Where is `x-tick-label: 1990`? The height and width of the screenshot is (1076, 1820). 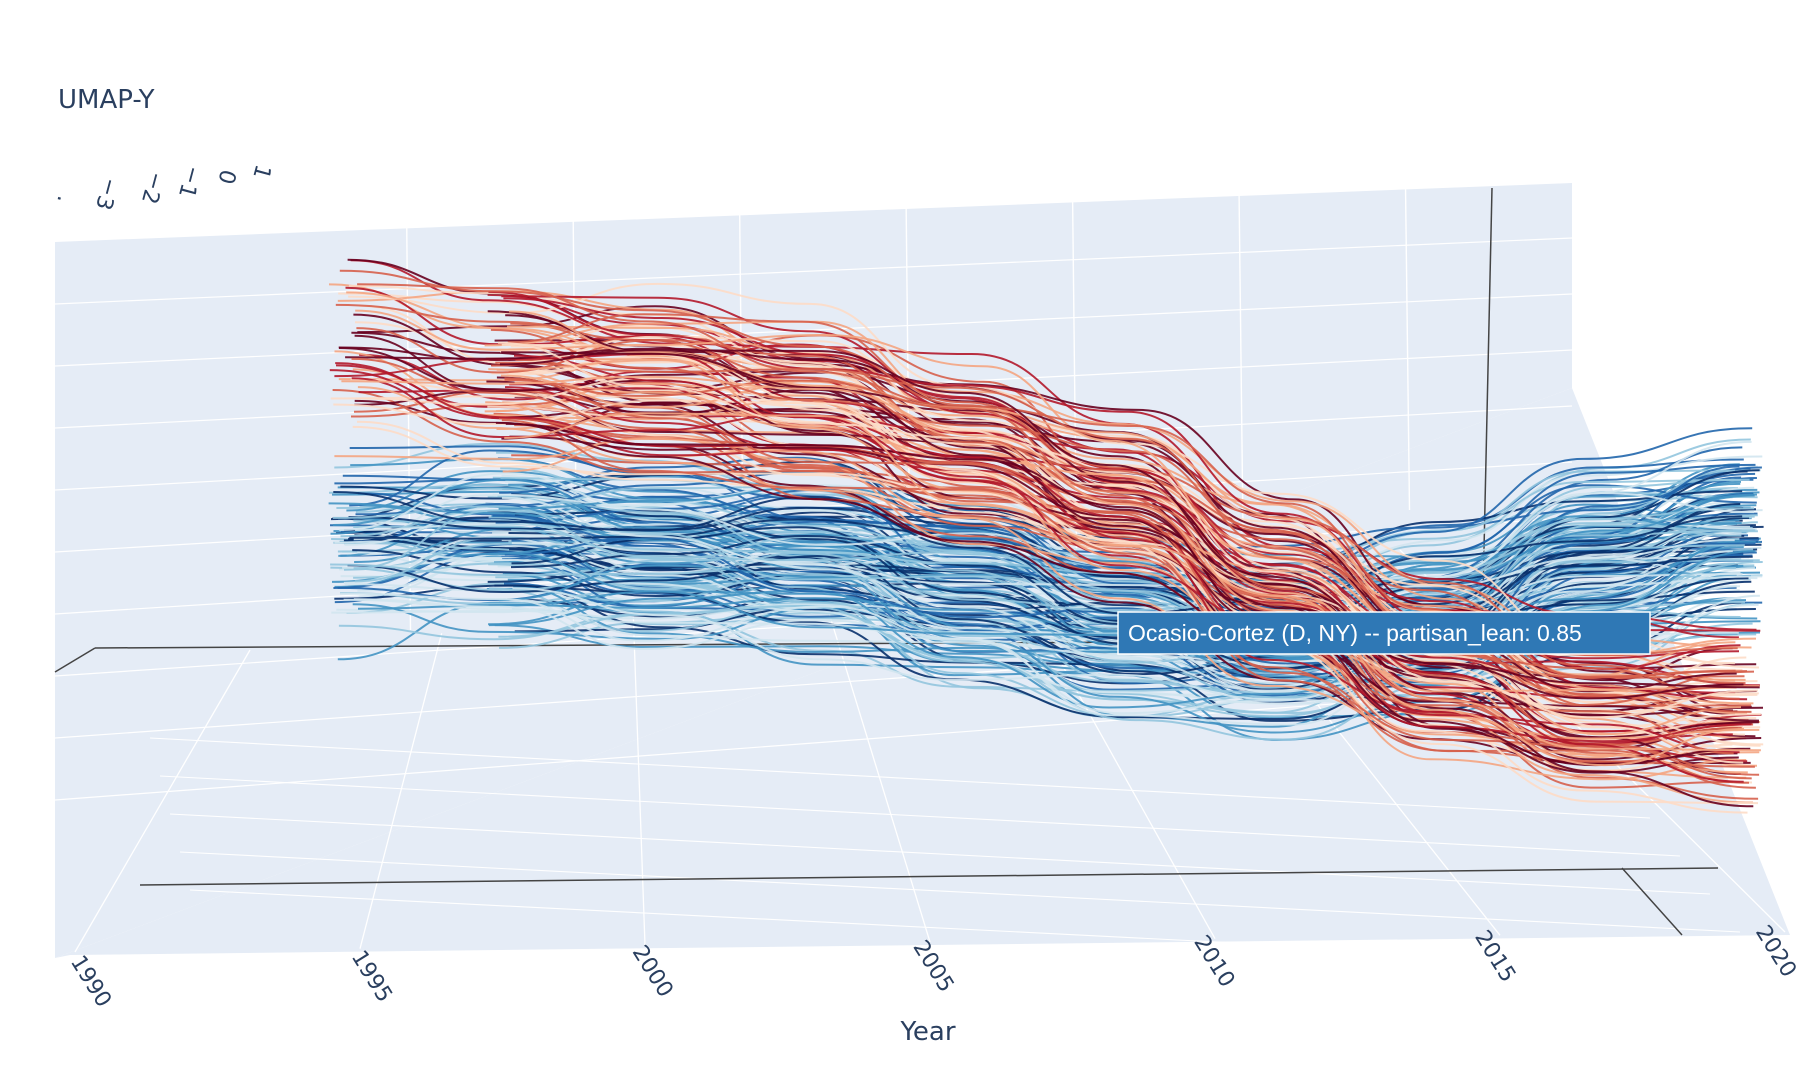
x-tick-label: 1990 is located at coordinates (90, 981).